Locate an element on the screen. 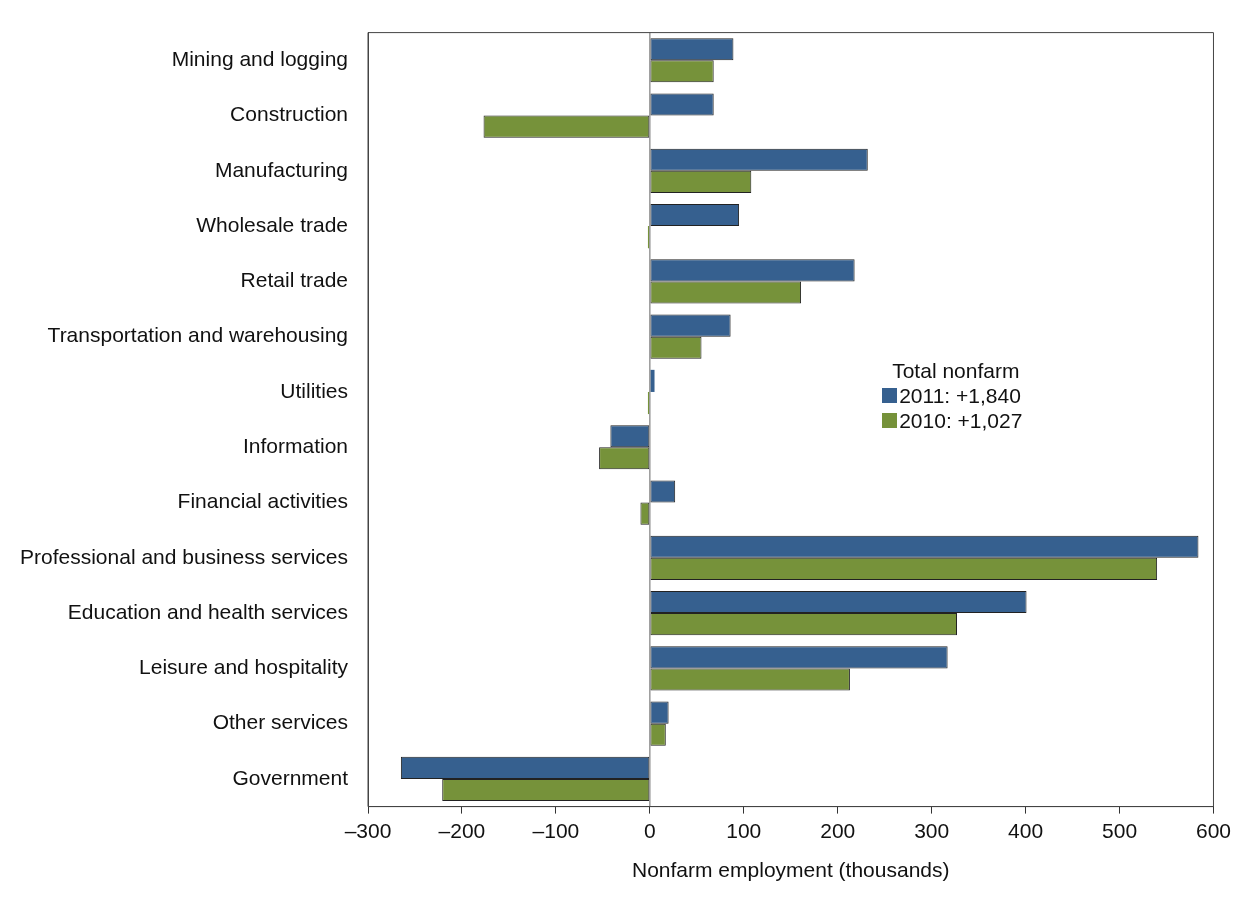 The width and height of the screenshot is (1245, 897). y-tick-label: Retail trade is located at coordinates (294, 280).